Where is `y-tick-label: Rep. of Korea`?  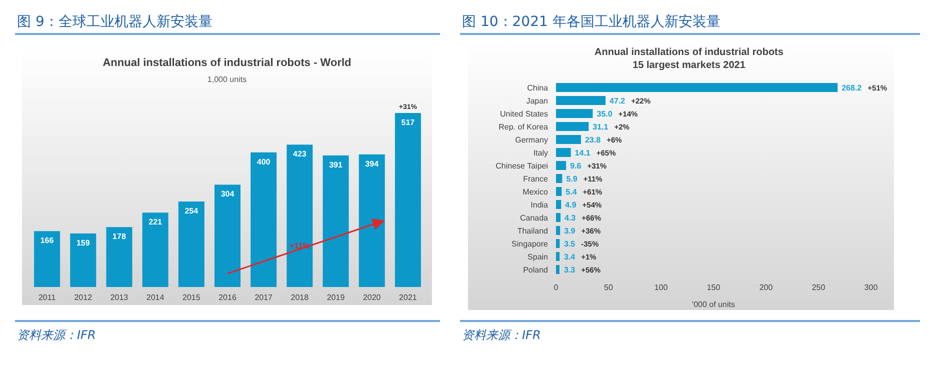 y-tick-label: Rep. of Korea is located at coordinates (523, 127).